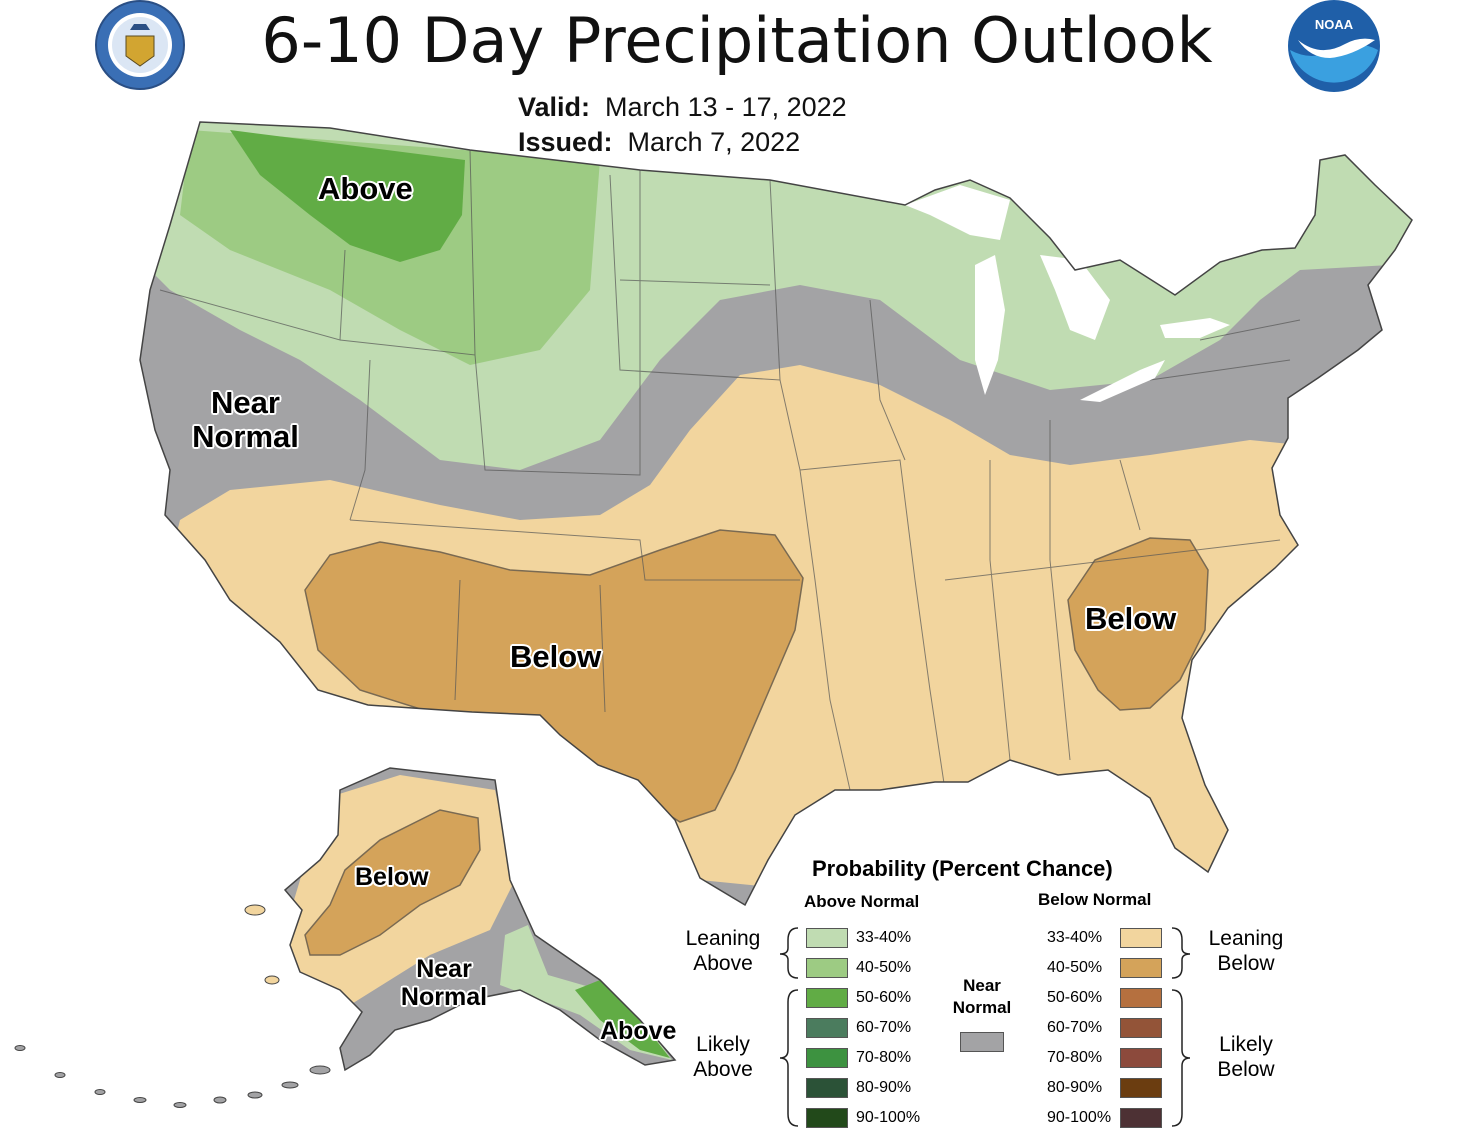 The image size is (1474, 1140). Describe the element at coordinates (1075, 1057) in the screenshot. I see `legend-below-percent: 70-80%` at that location.